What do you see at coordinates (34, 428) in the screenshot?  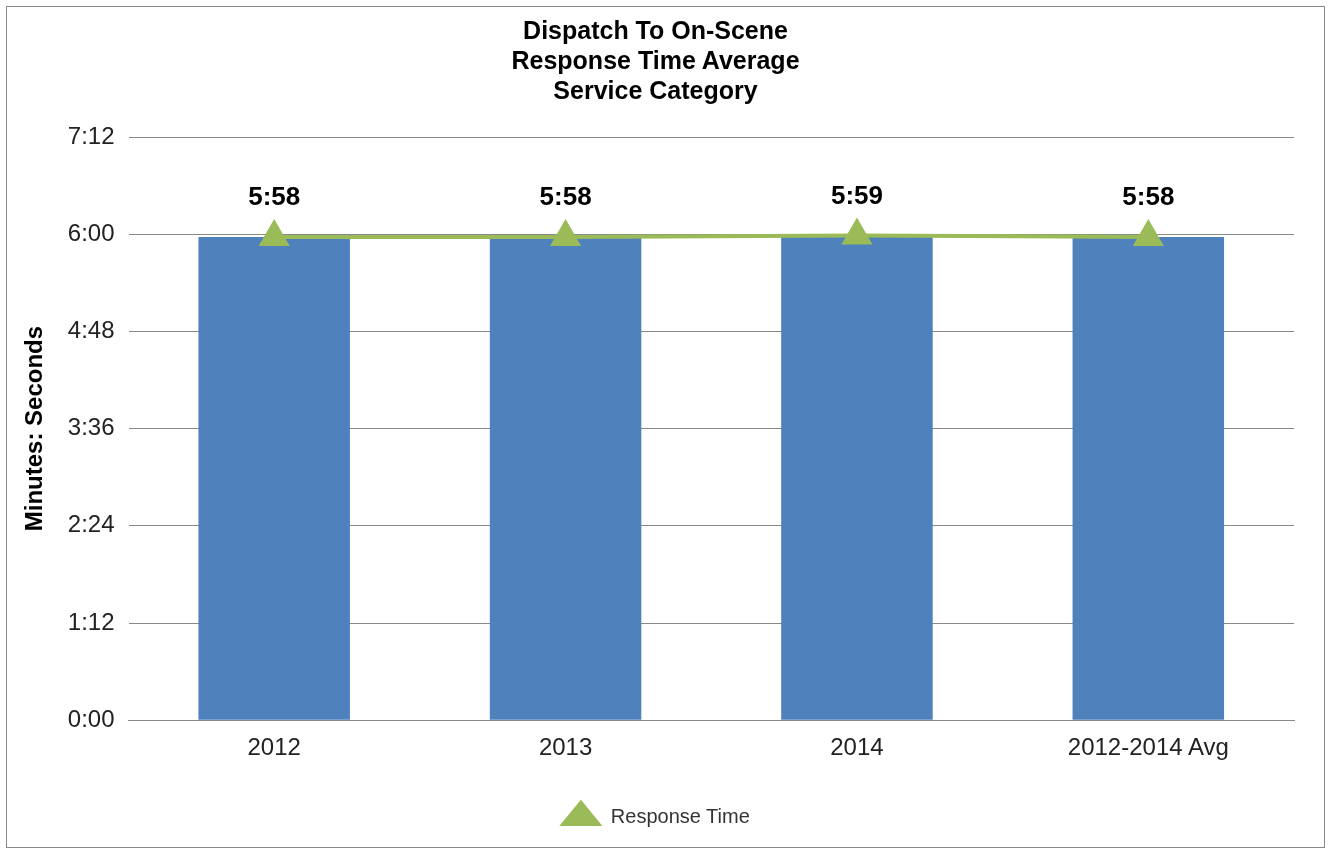 I see `y-axis-title: Minutes: Seconds` at bounding box center [34, 428].